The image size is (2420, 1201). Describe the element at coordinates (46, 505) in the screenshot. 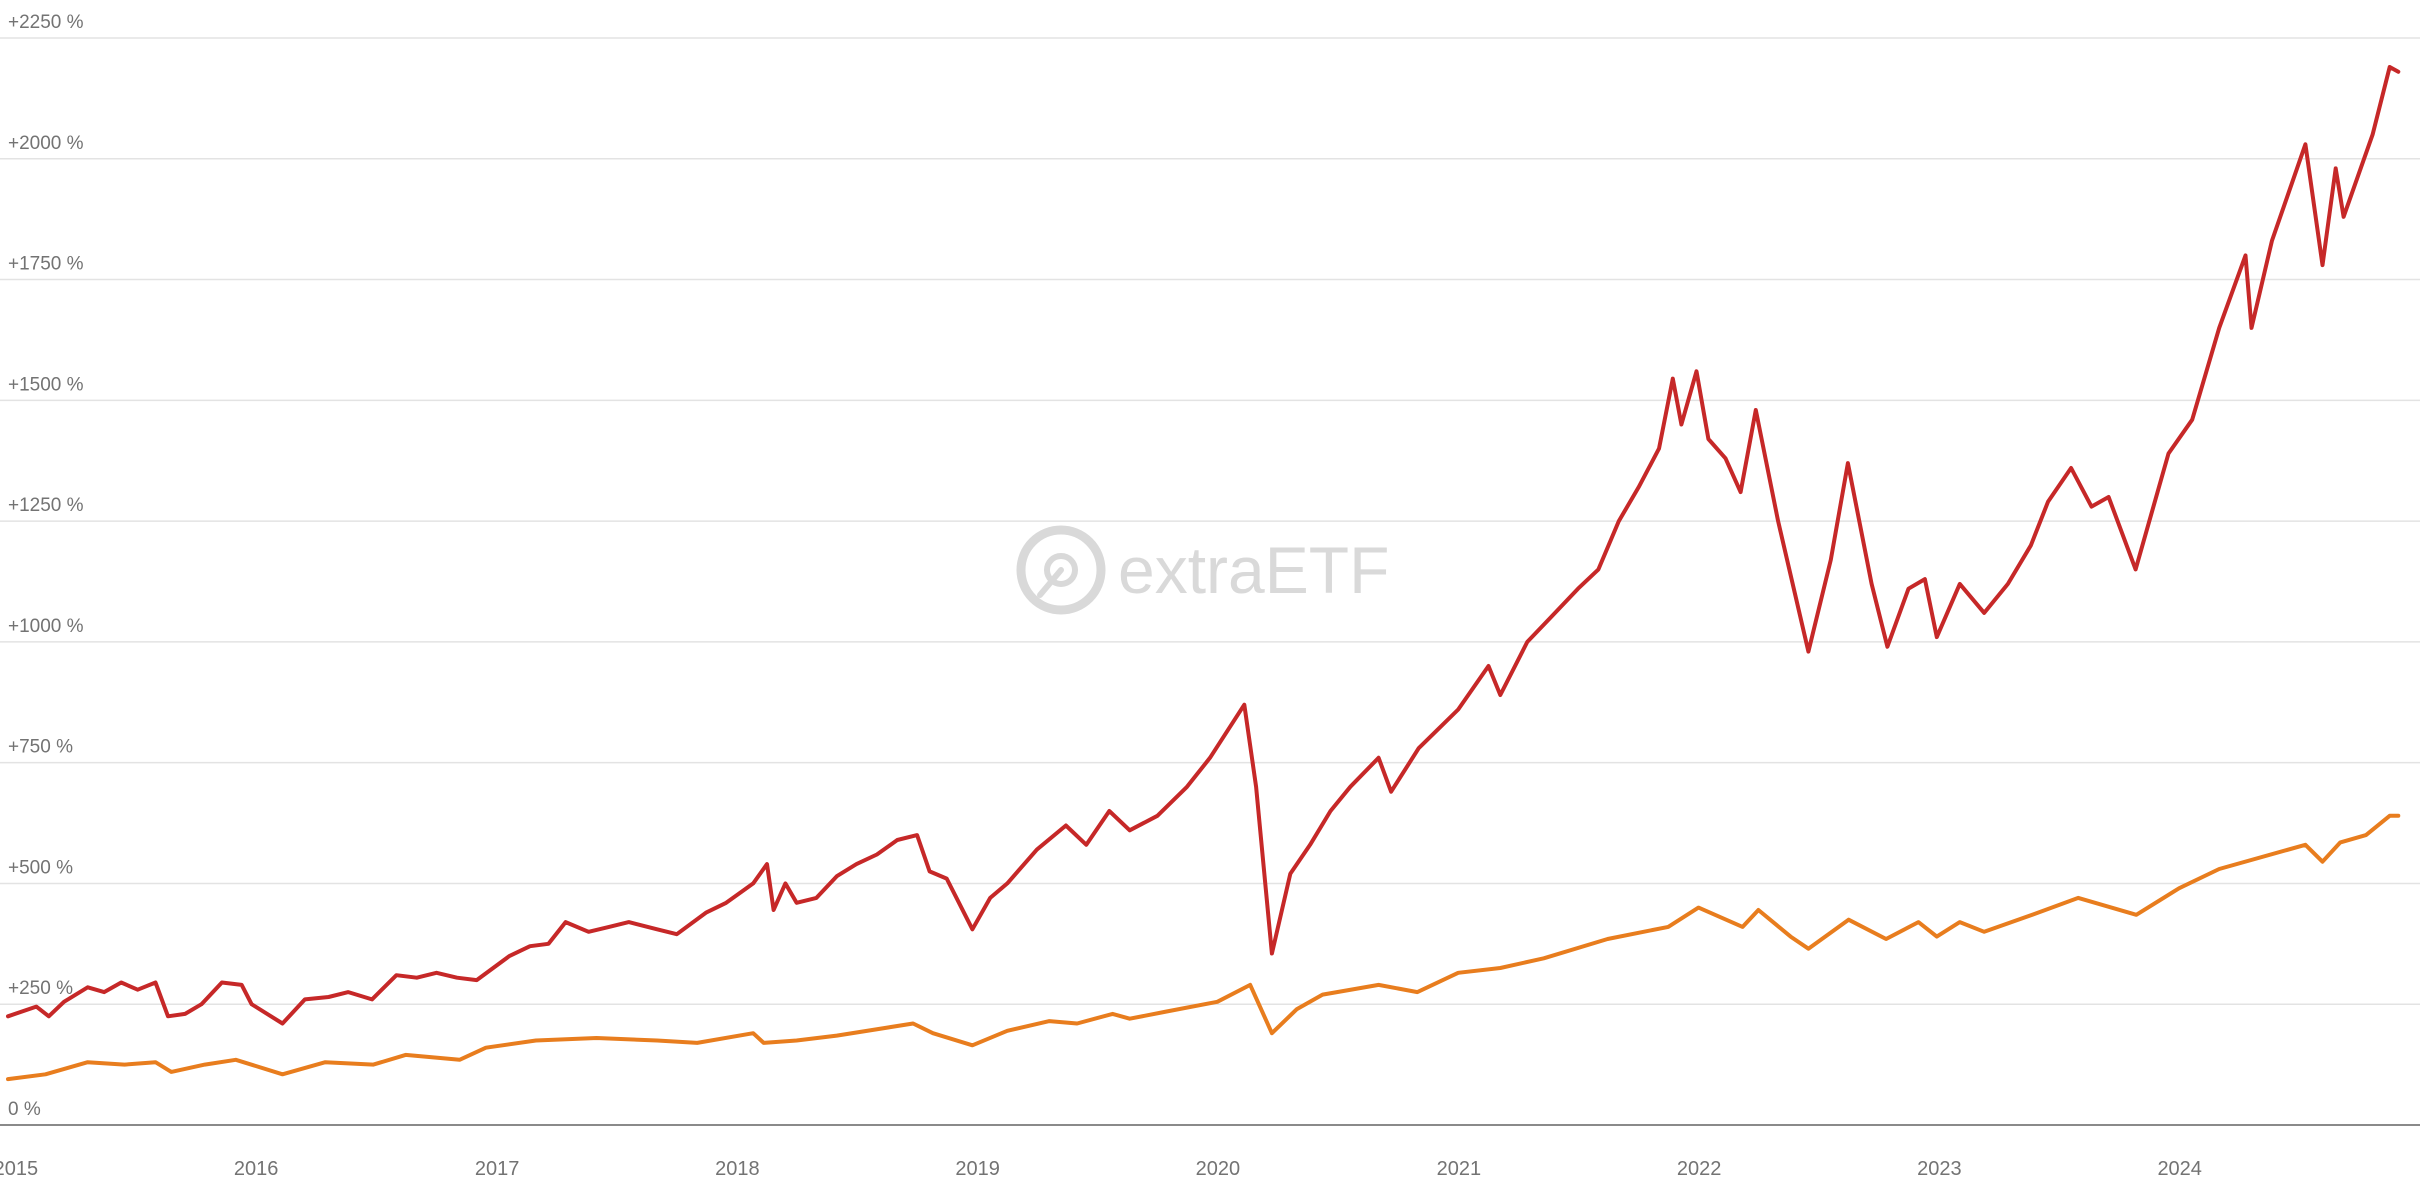

I see `y-tick-label: +1250 %` at that location.